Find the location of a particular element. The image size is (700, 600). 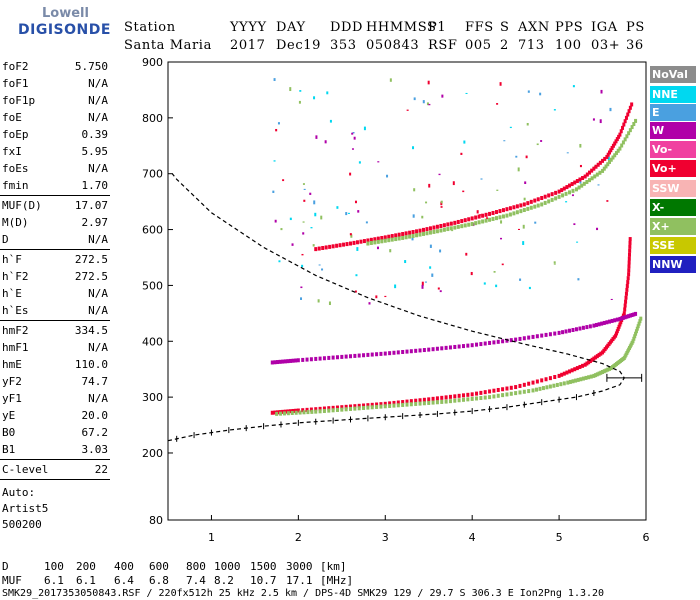

param-row: fmin 1.70 is located at coordinates (55, 187).